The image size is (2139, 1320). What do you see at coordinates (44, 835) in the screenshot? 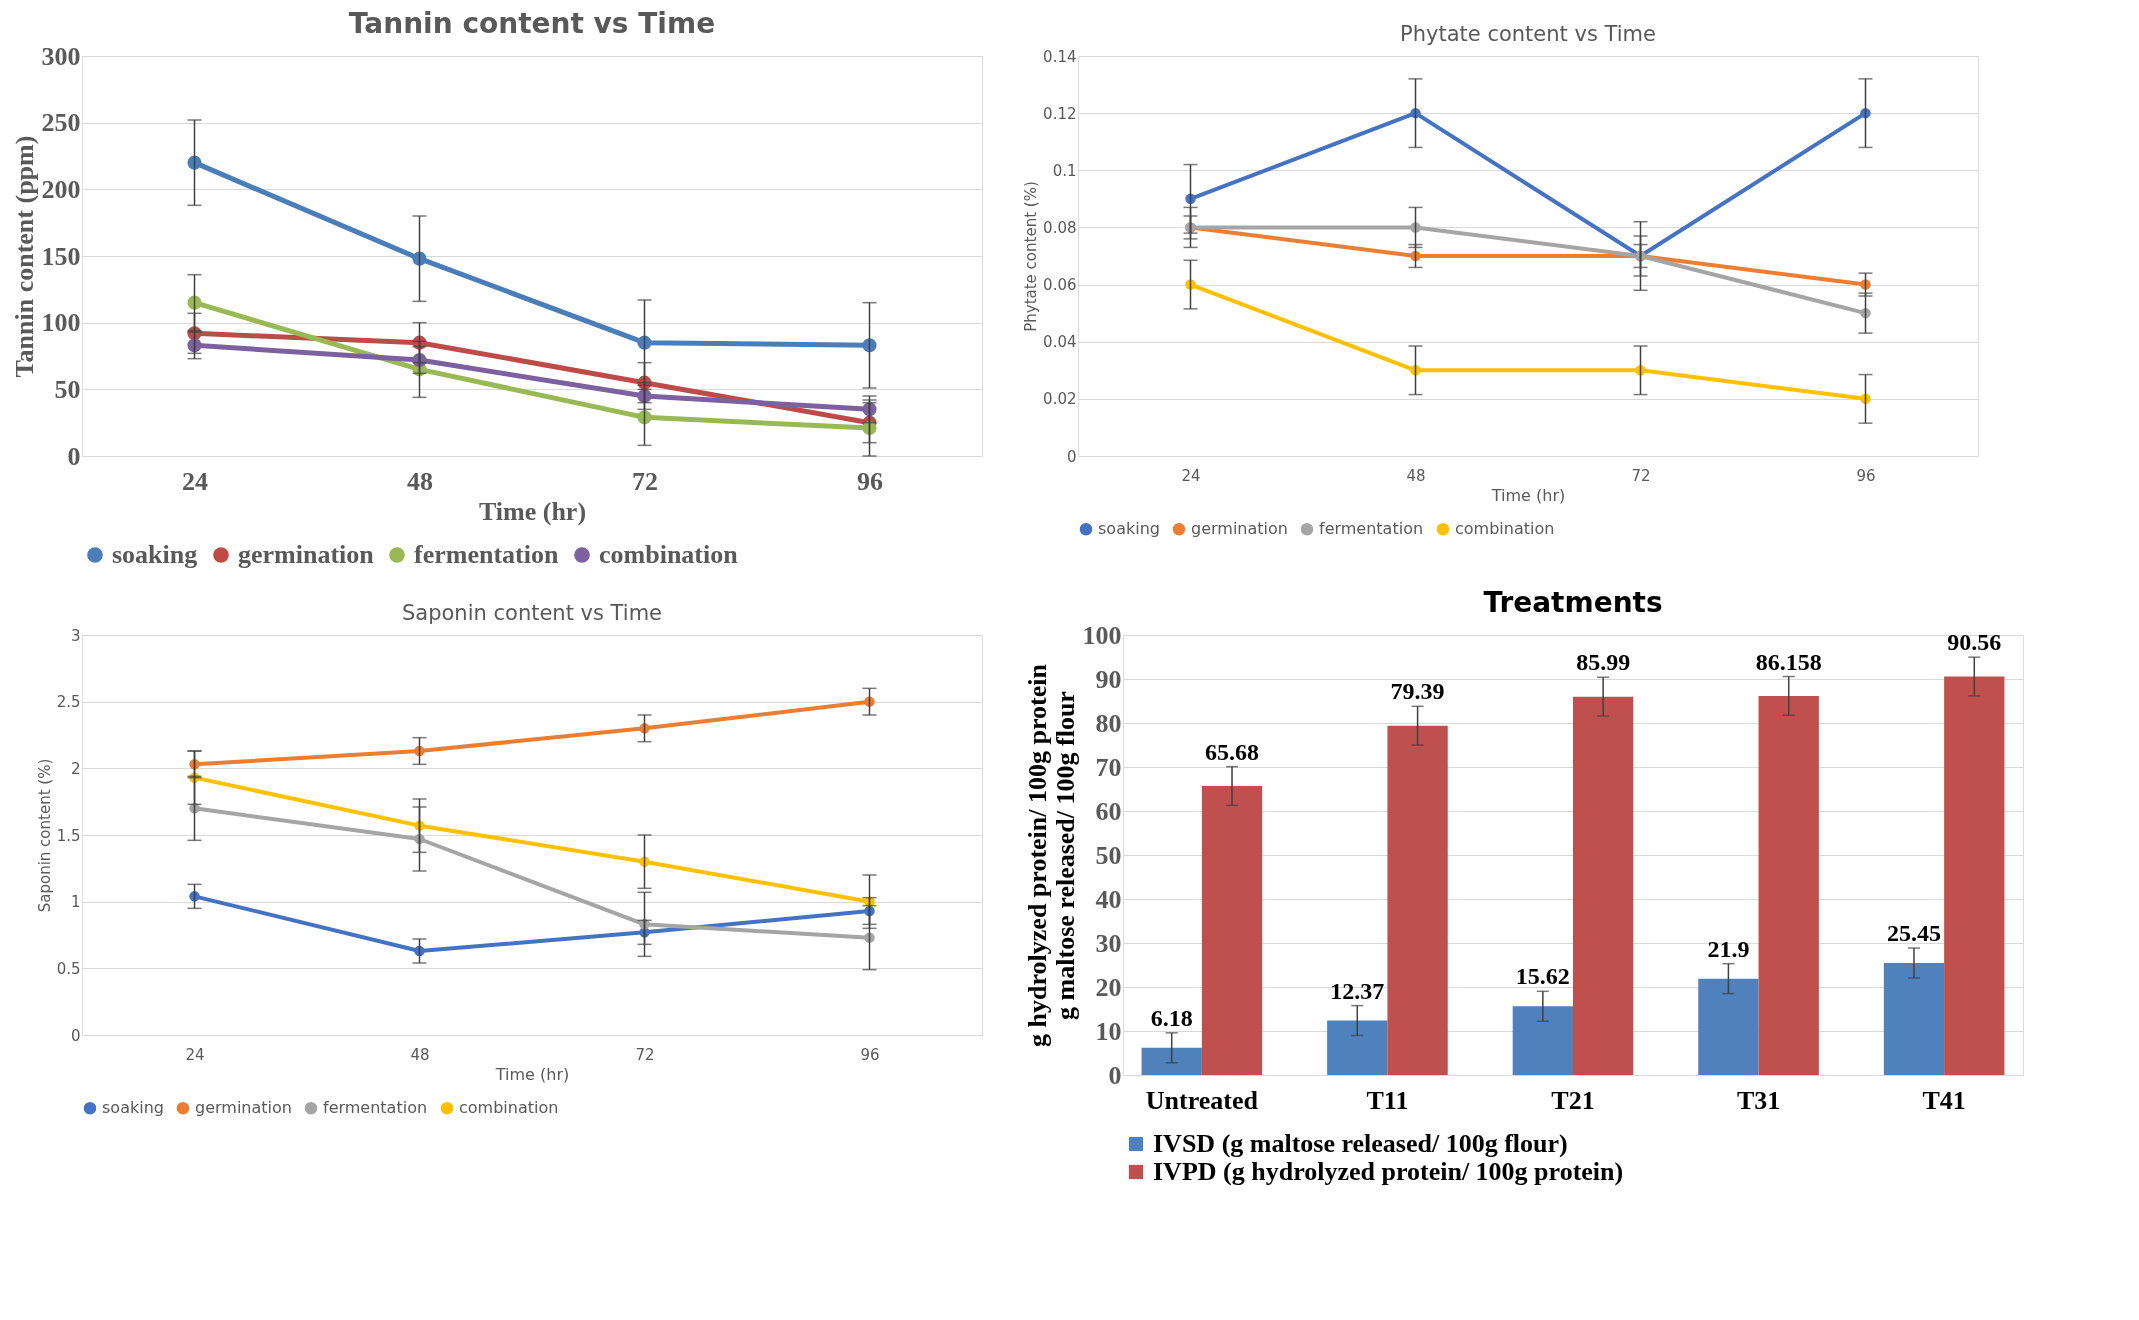
I see `y-axis-title: Saponin content (%)` at bounding box center [44, 835].